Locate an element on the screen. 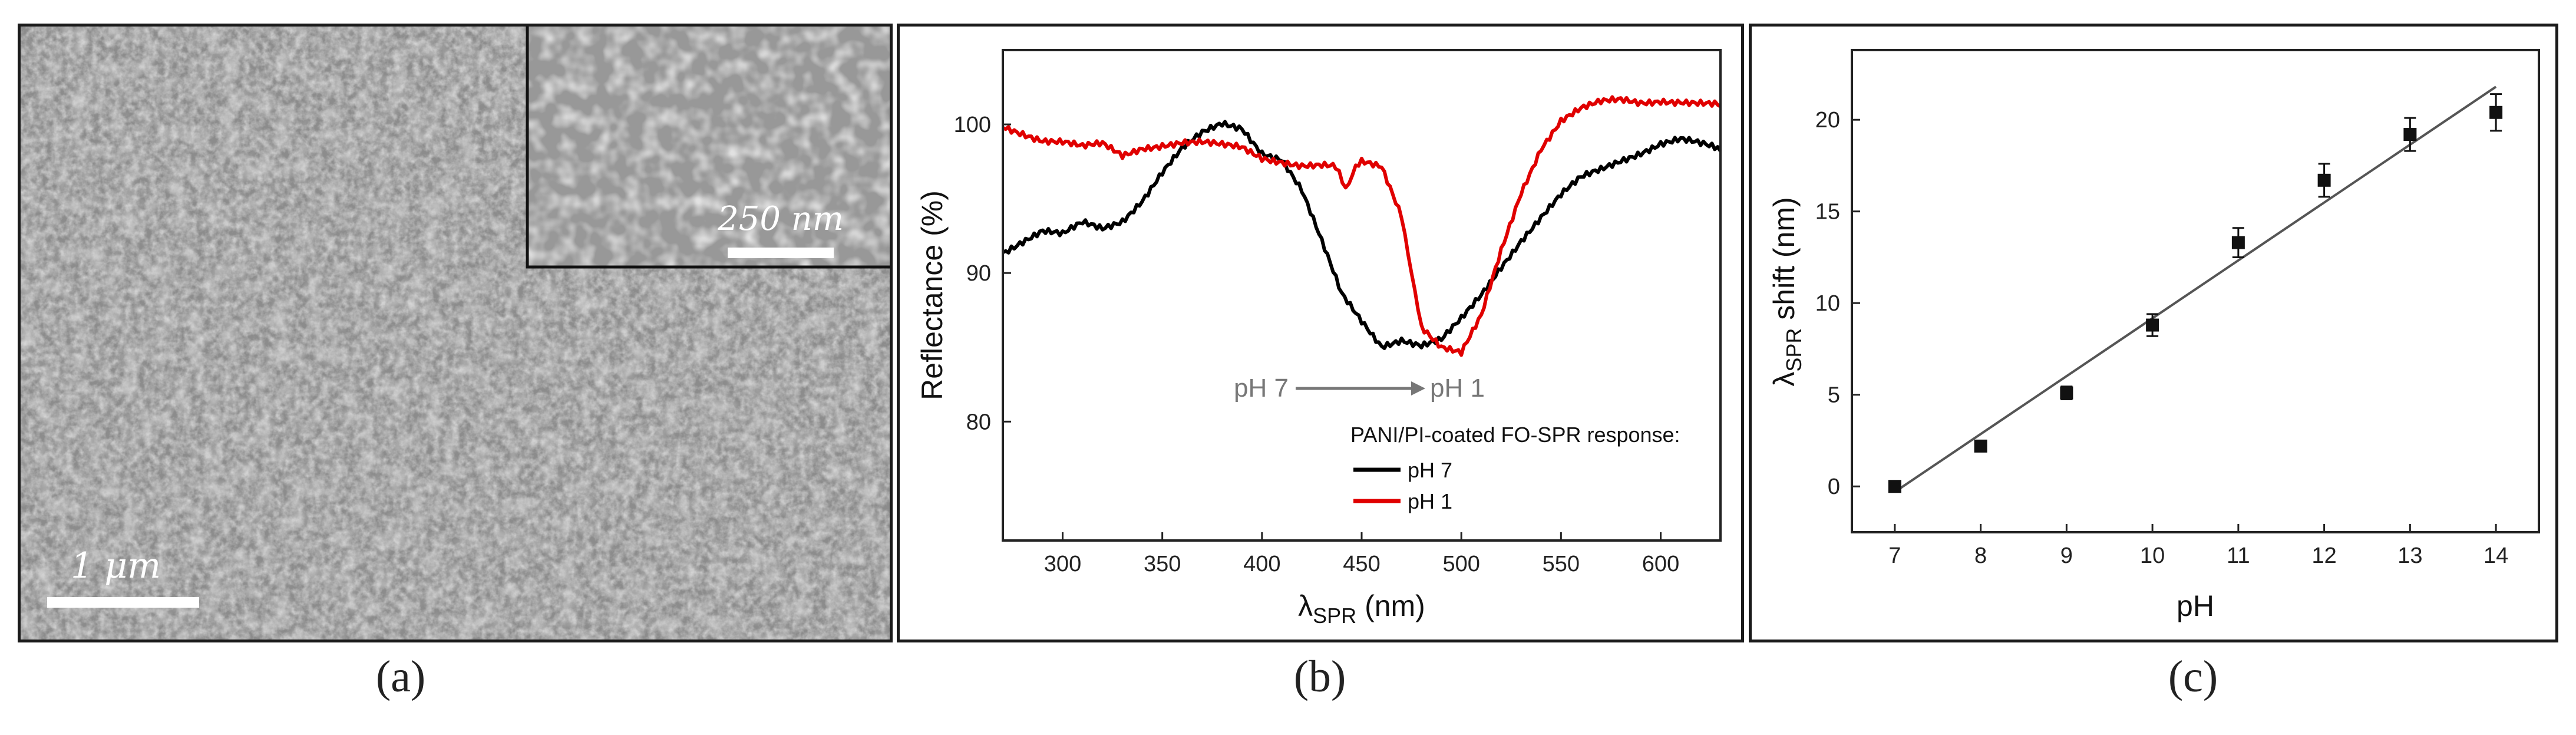 This screenshot has width=2576, height=735. y-tick-label: 80 is located at coordinates (978, 422).